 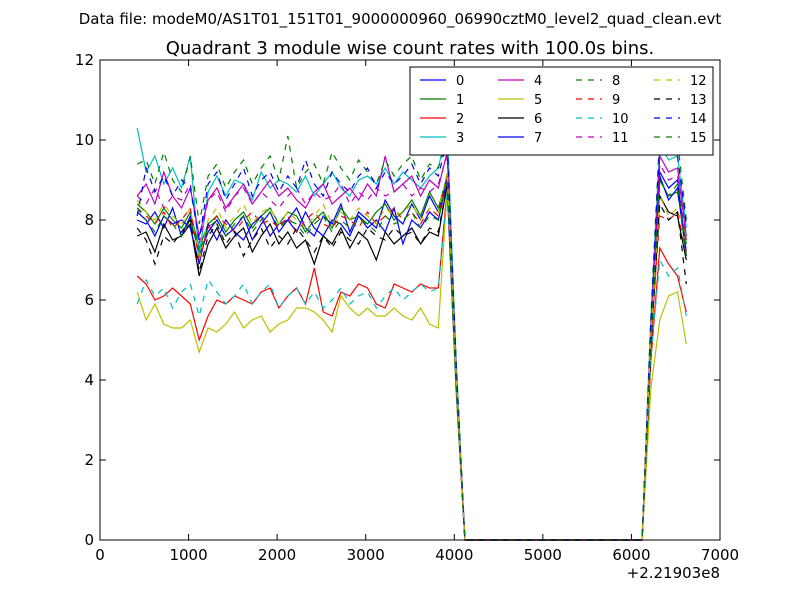 What do you see at coordinates (89, 540) in the screenshot?
I see `y-tick-label: 0` at bounding box center [89, 540].